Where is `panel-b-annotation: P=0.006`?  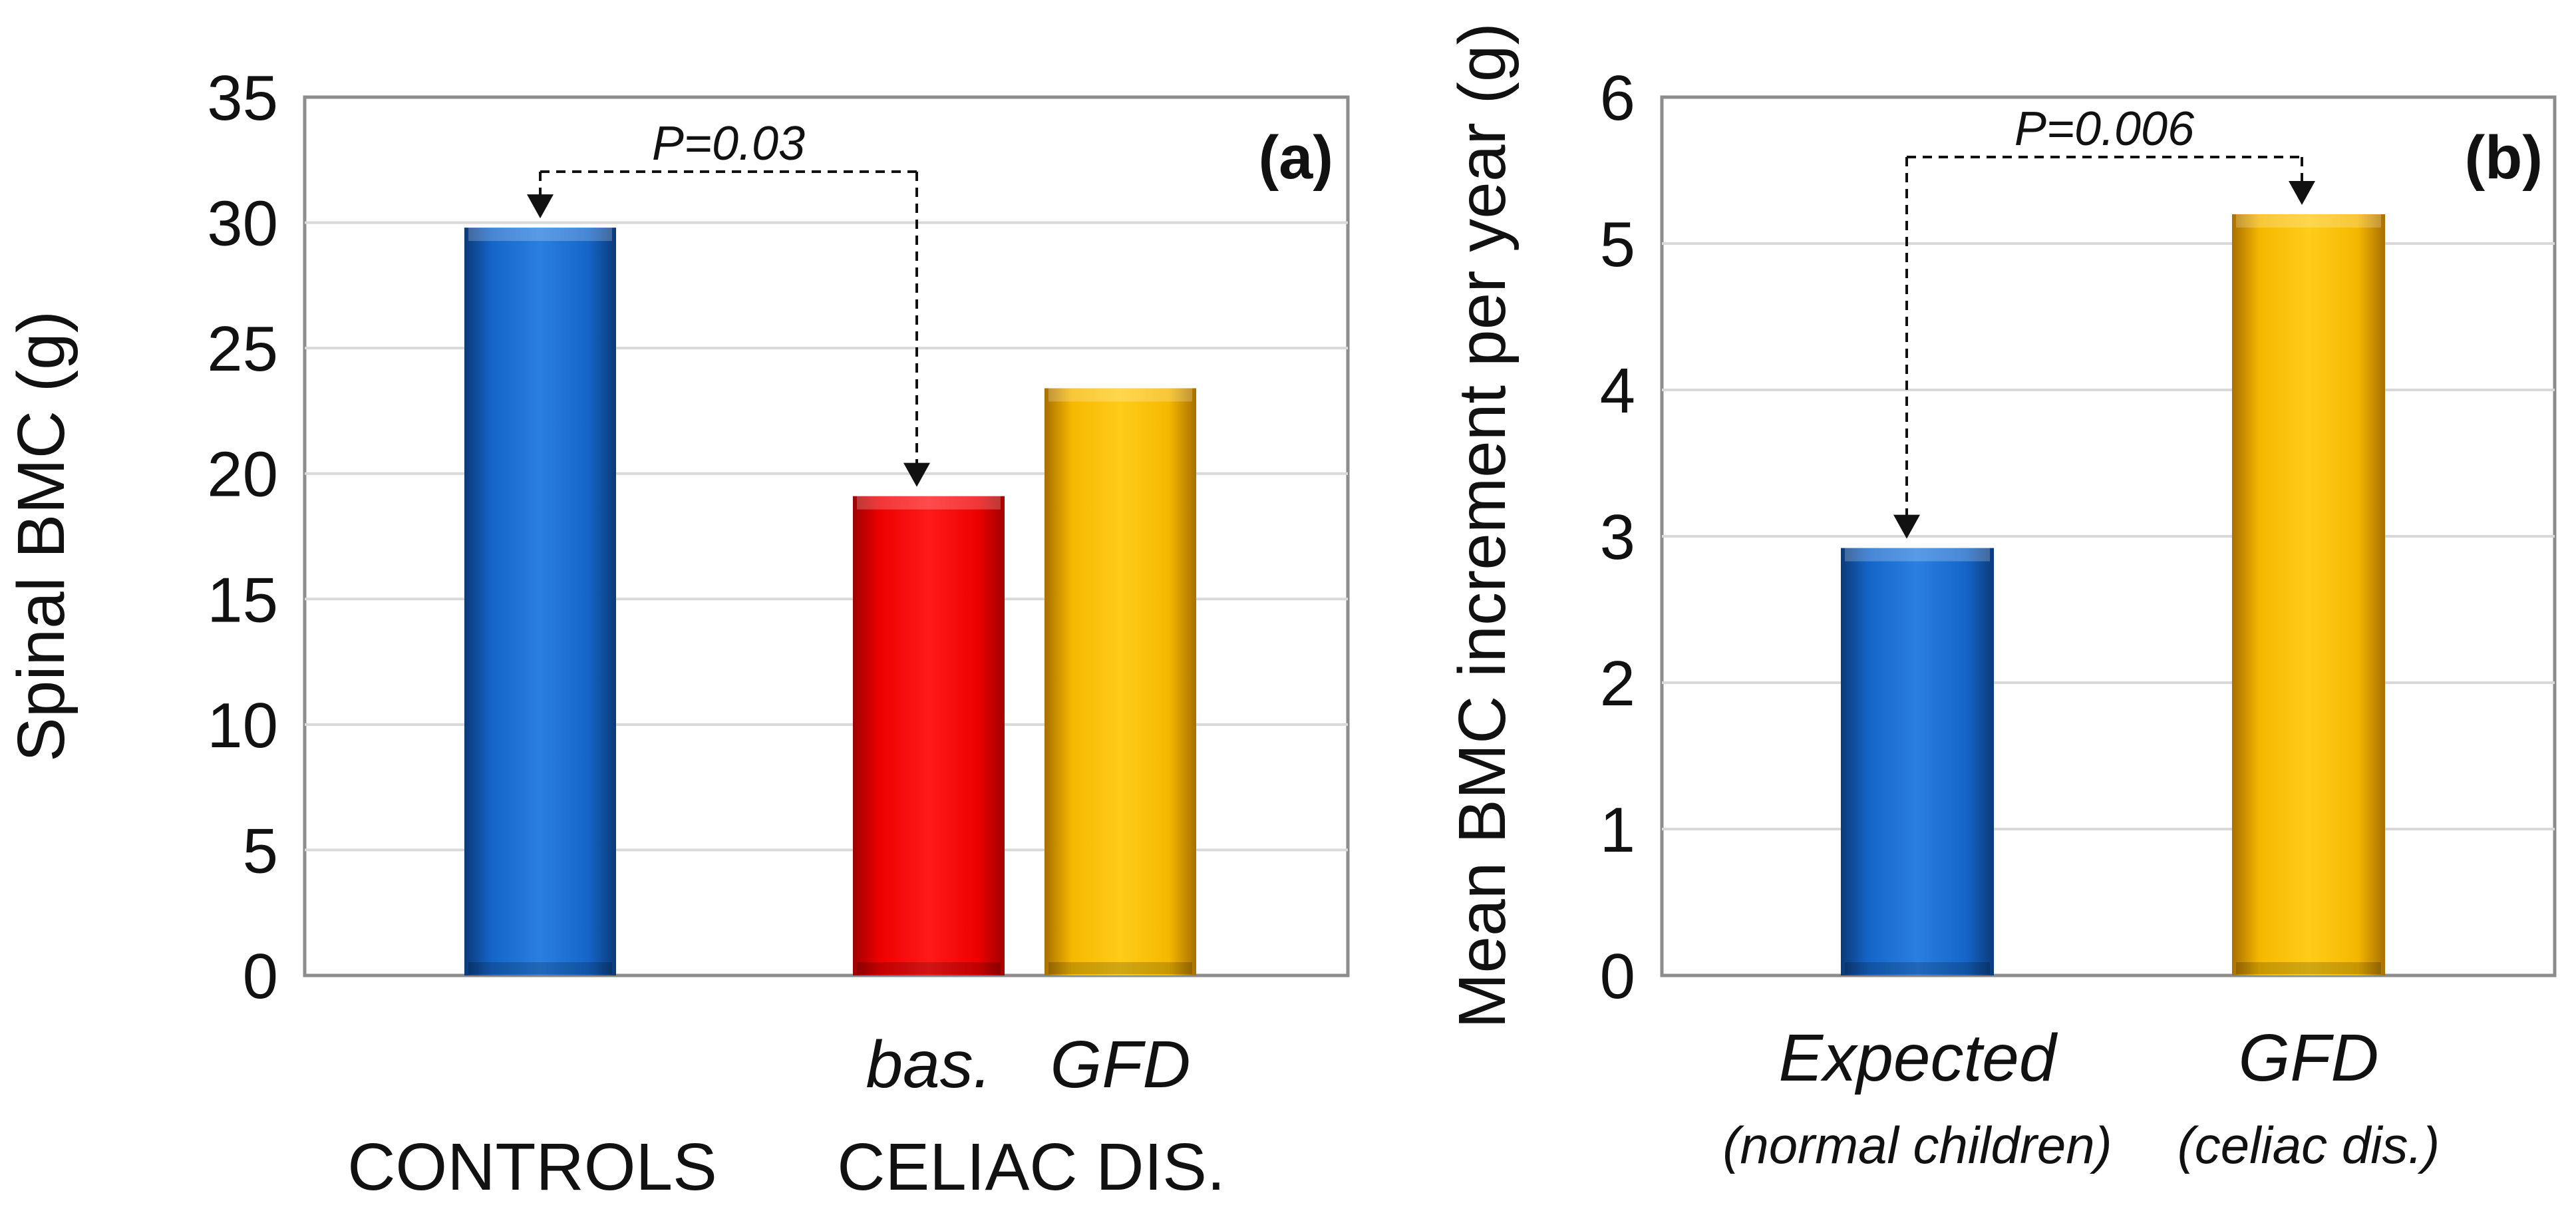 panel-b-annotation: P=0.006 is located at coordinates (2104, 321).